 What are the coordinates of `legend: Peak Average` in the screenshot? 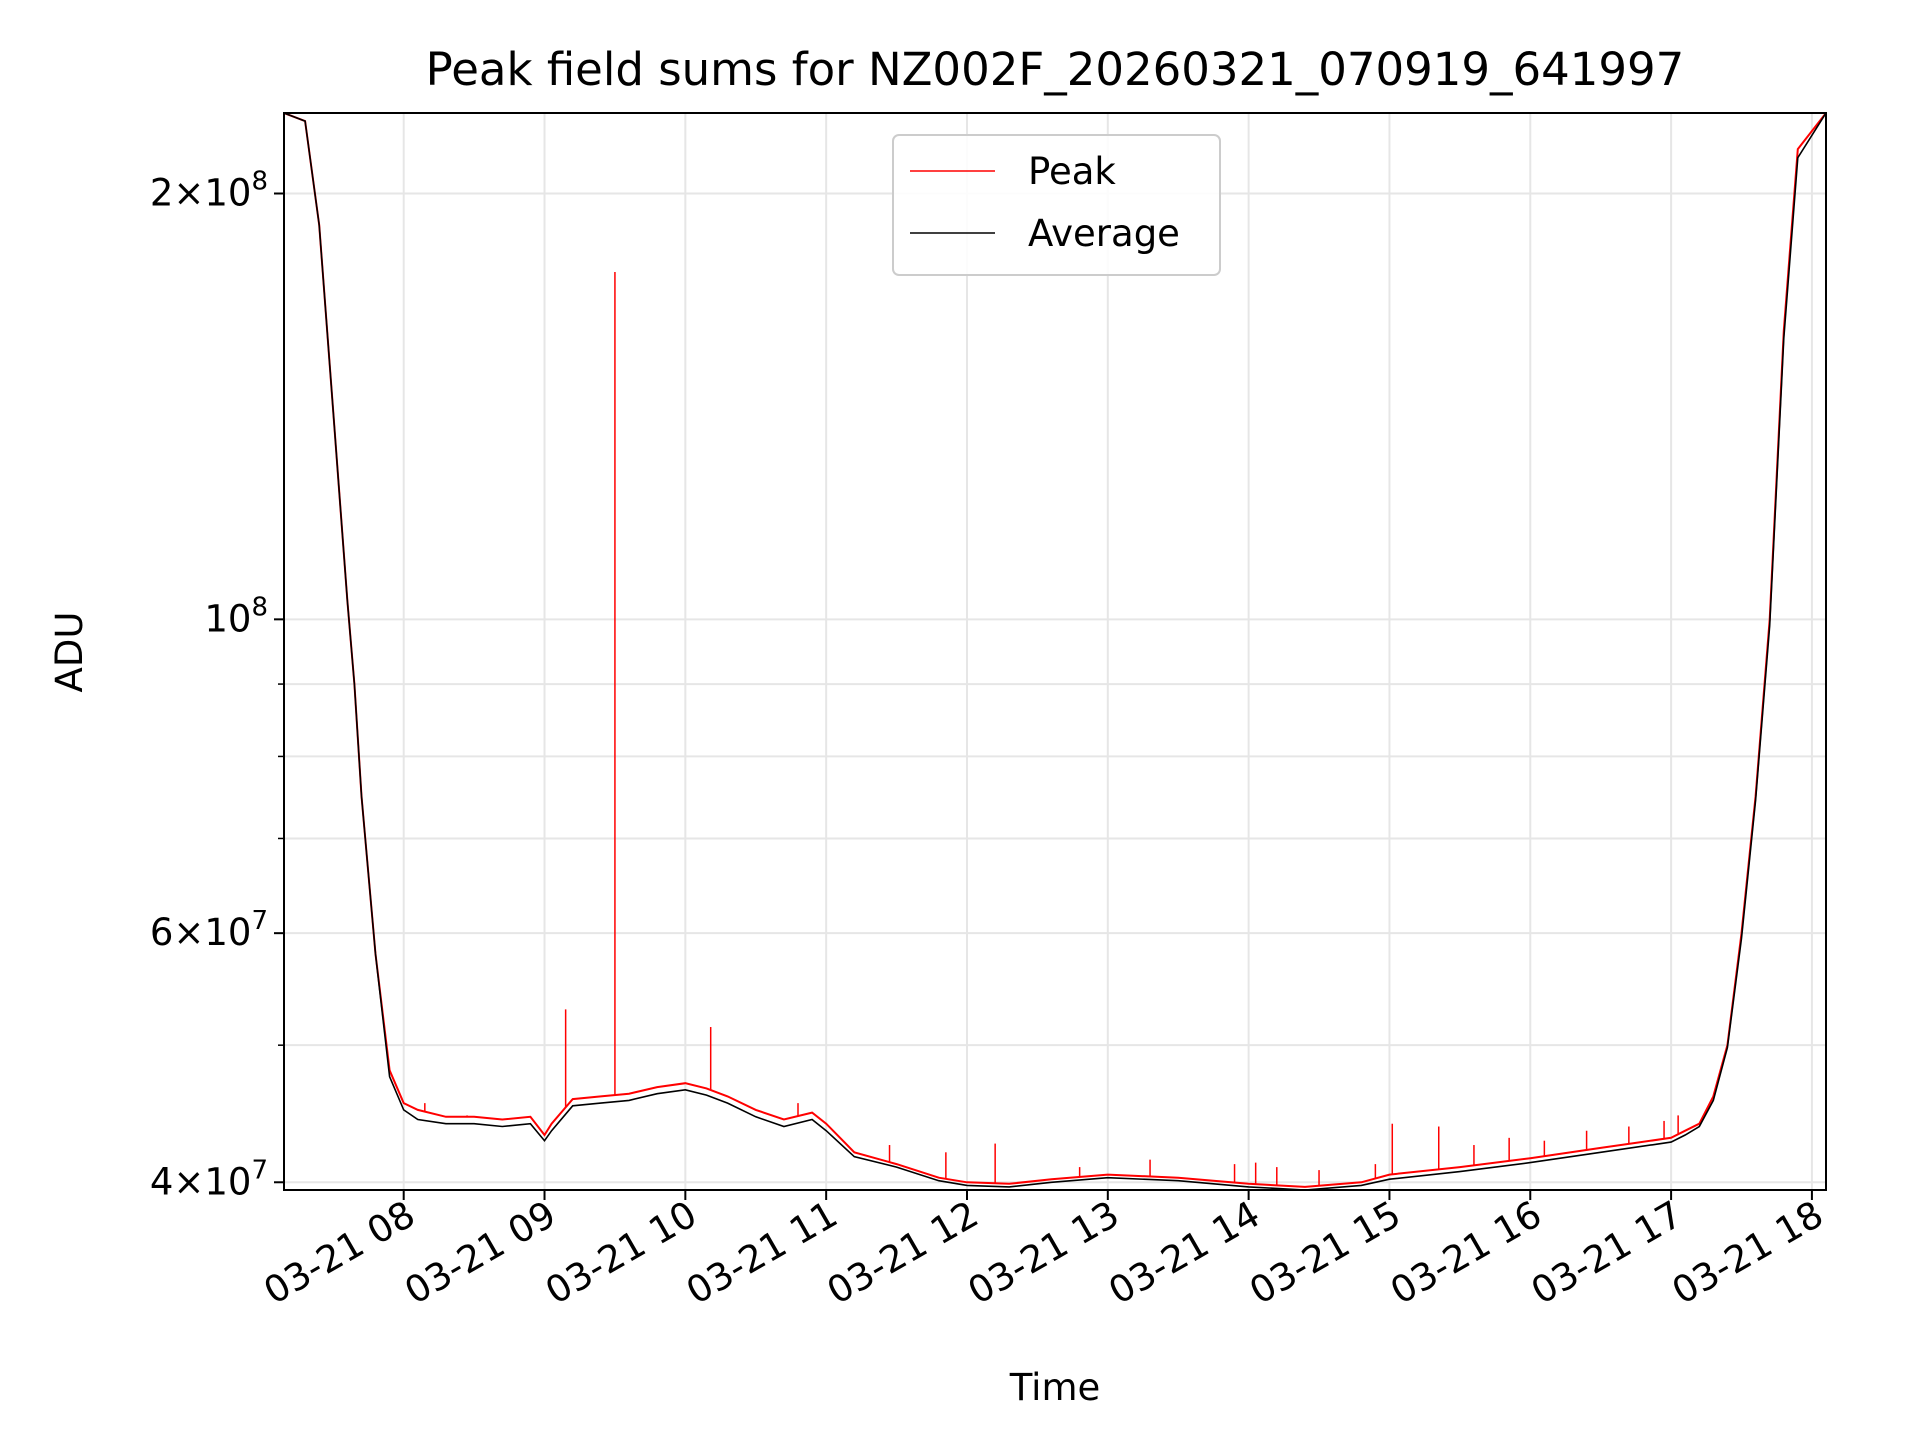 It's located at (1056, 205).